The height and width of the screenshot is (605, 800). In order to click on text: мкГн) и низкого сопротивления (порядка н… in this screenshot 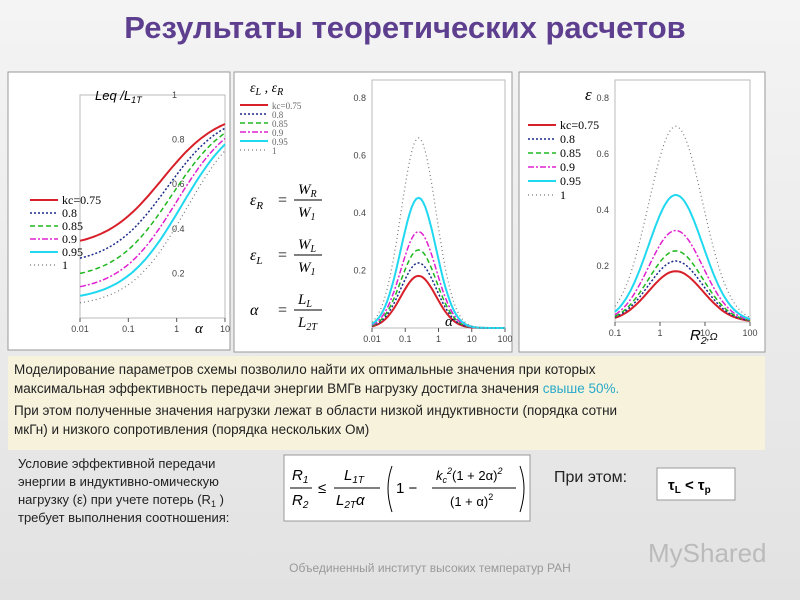, I will do `click(191, 429)`.